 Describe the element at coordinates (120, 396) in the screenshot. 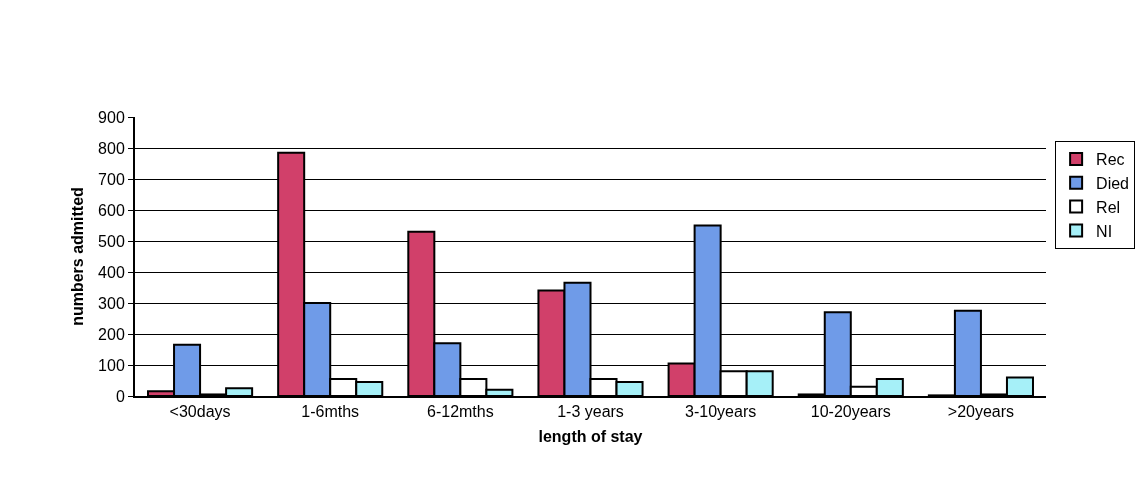

I see `y-tick-label: 0` at that location.